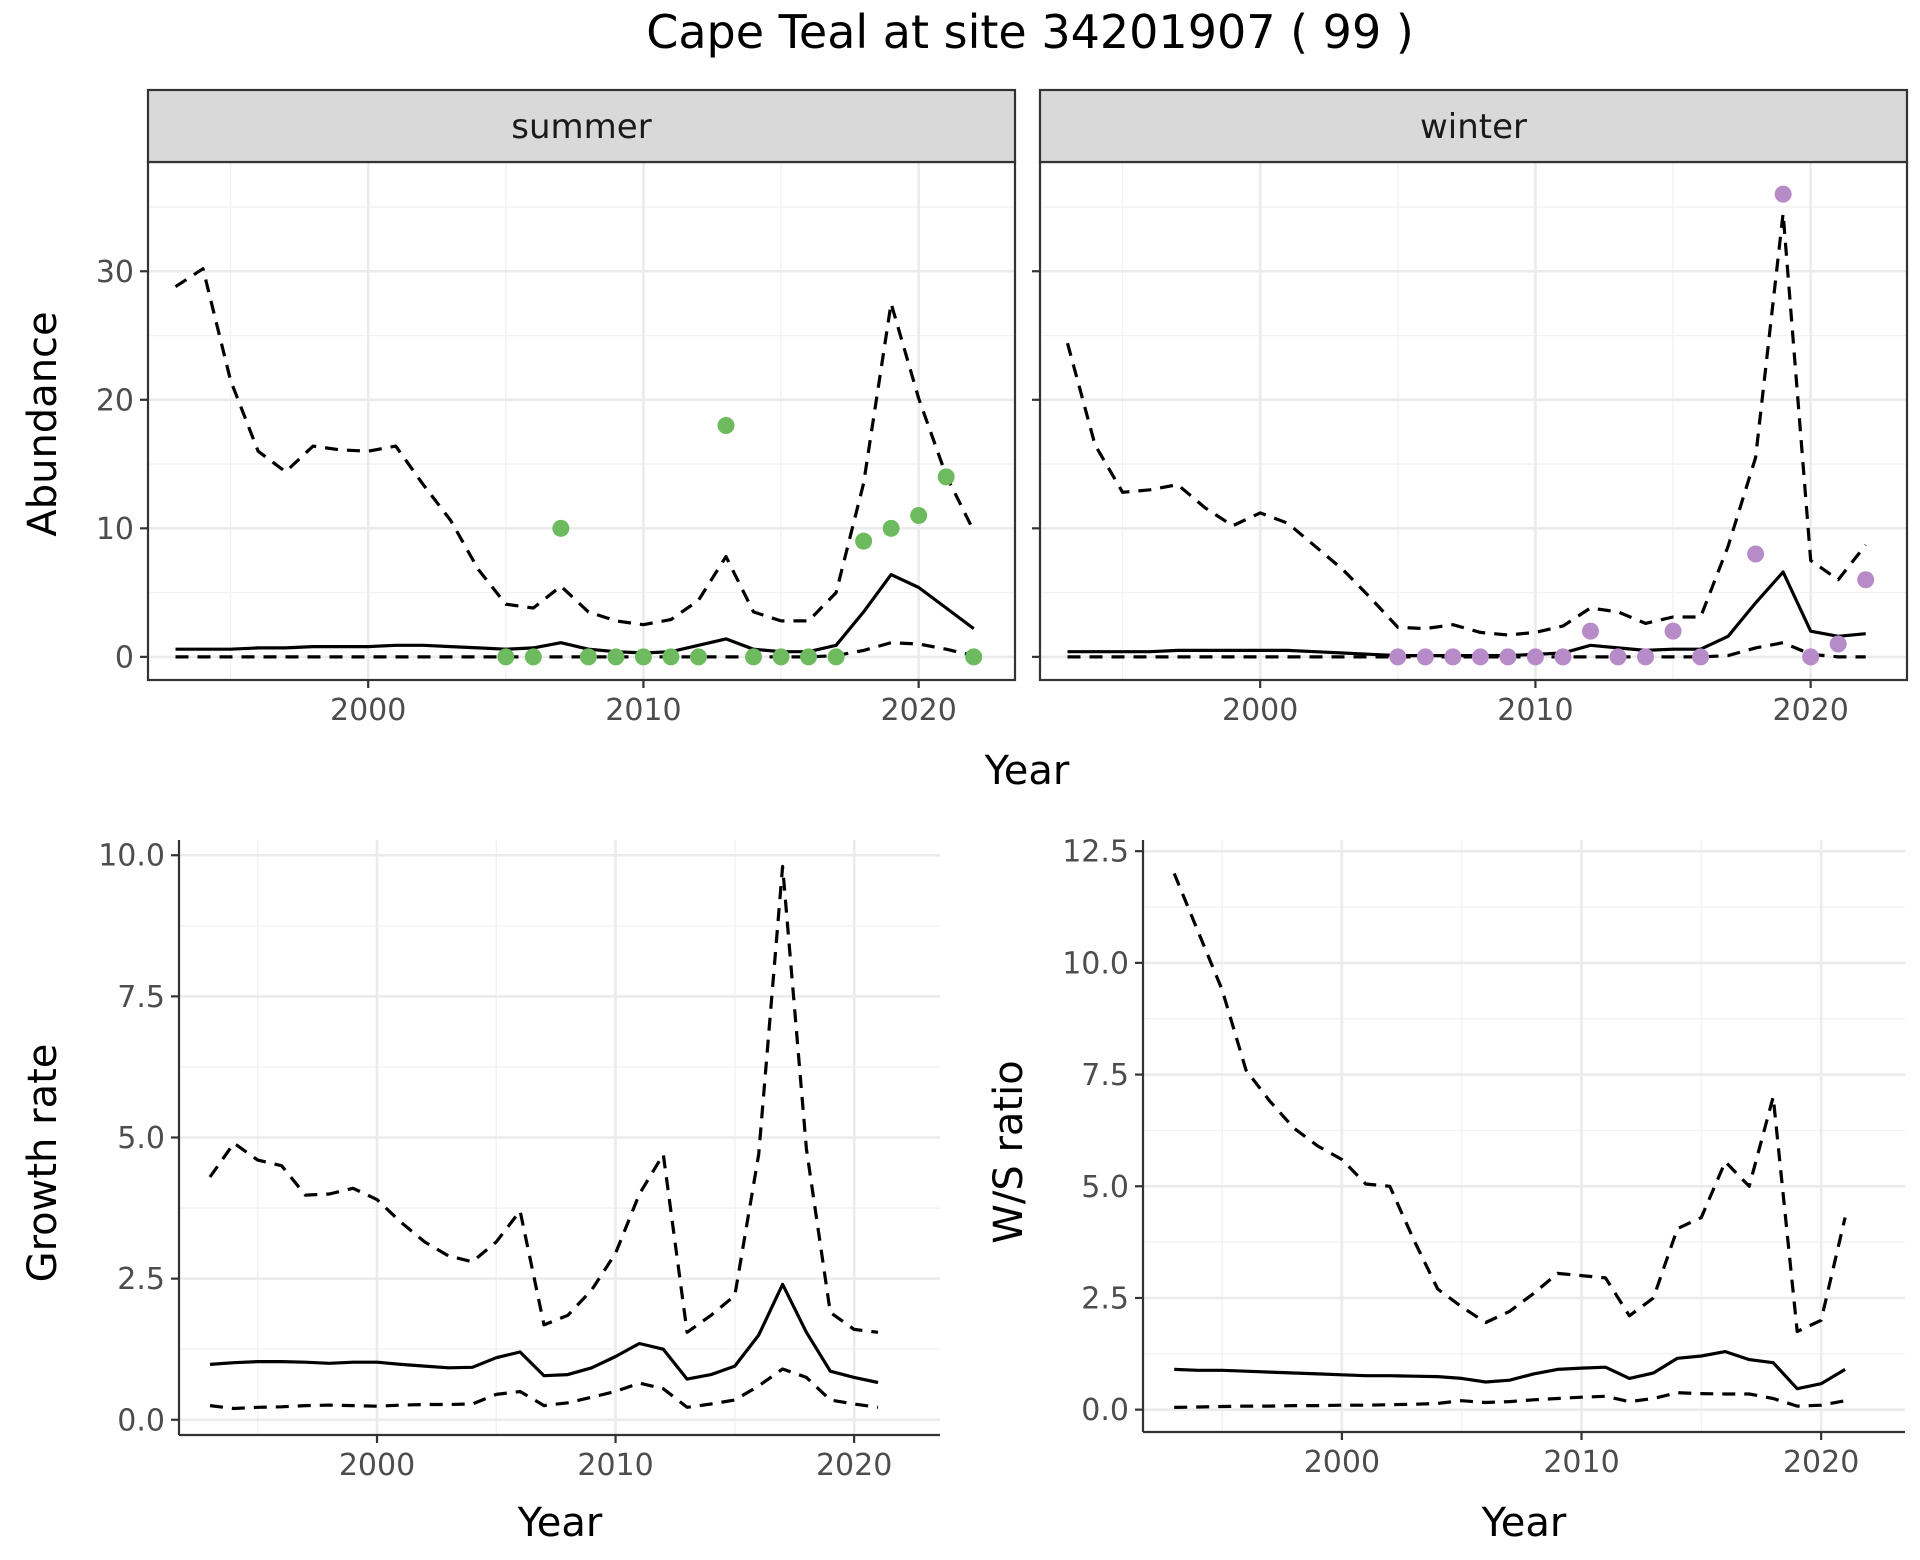 The height and width of the screenshot is (1560, 1920). I want to click on winter-strip-label: winter, so click(1473, 127).